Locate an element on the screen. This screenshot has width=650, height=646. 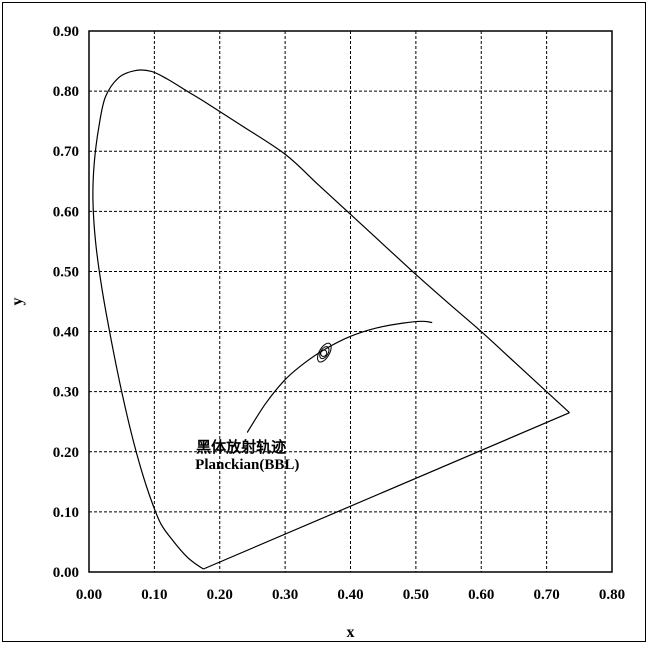
y-tick-label: 0.50 is located at coordinates (66, 272).